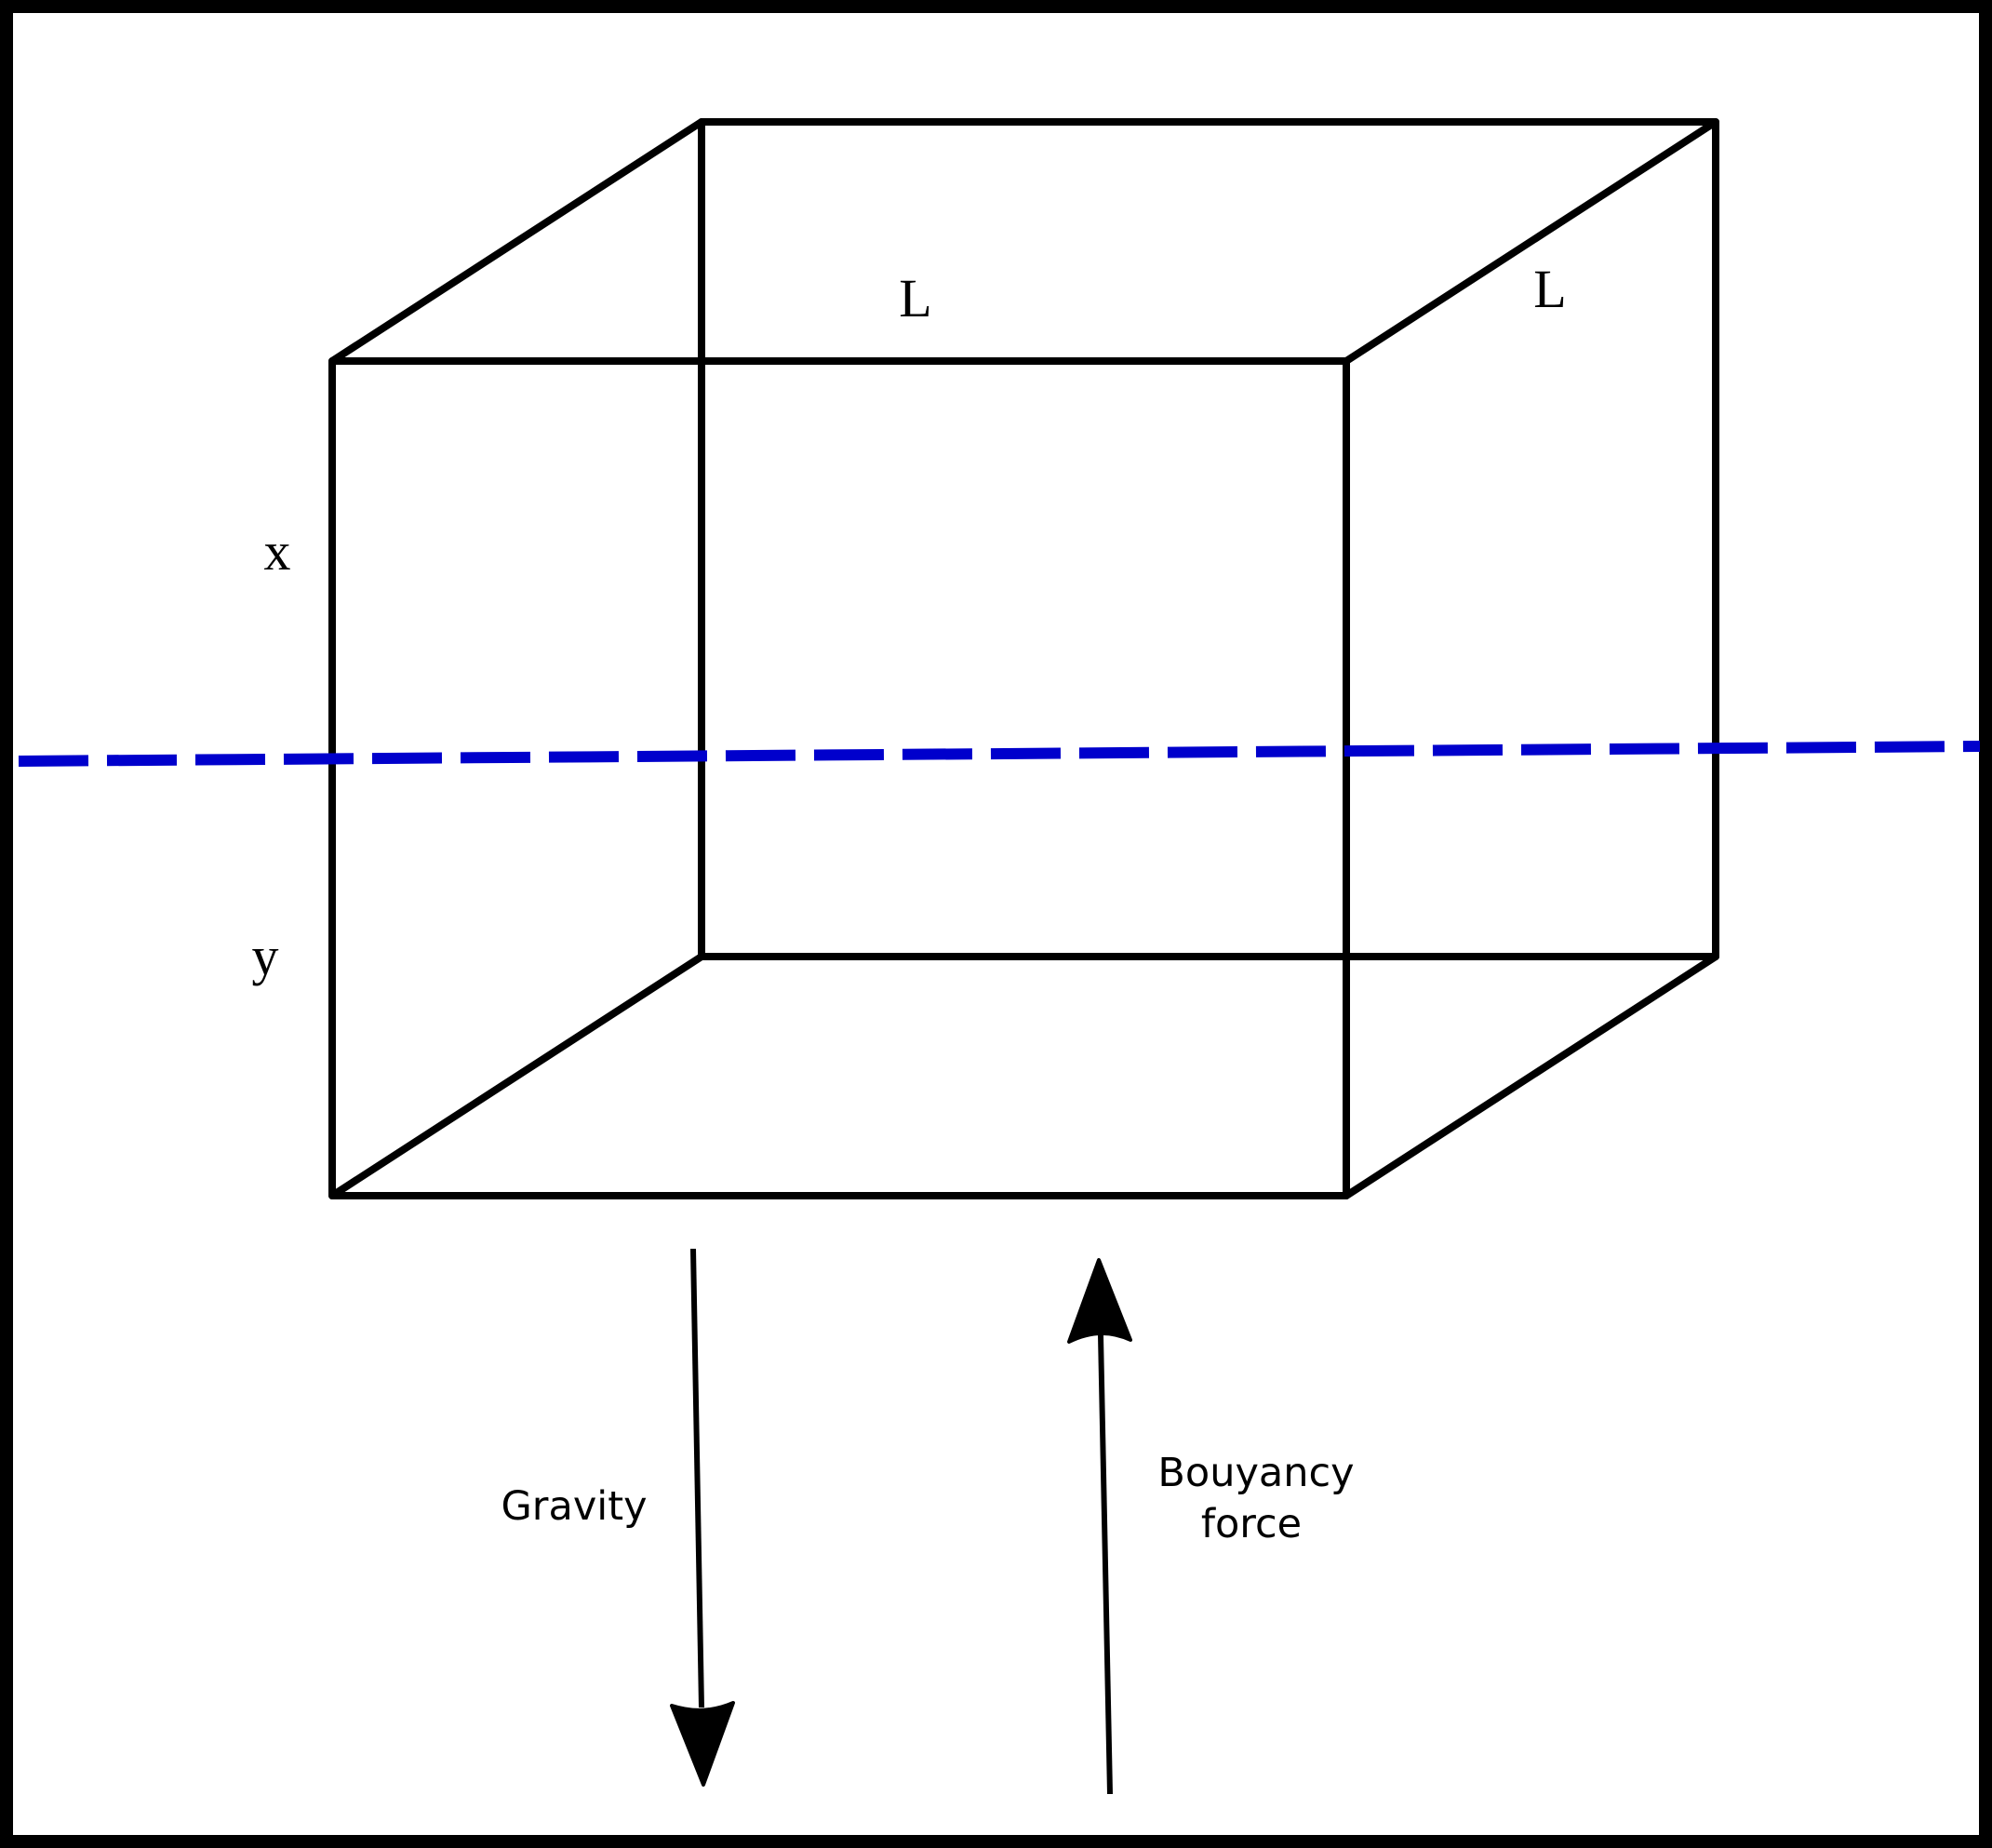  What do you see at coordinates (277, 551) in the screenshot?
I see `height-label-x: x` at bounding box center [277, 551].